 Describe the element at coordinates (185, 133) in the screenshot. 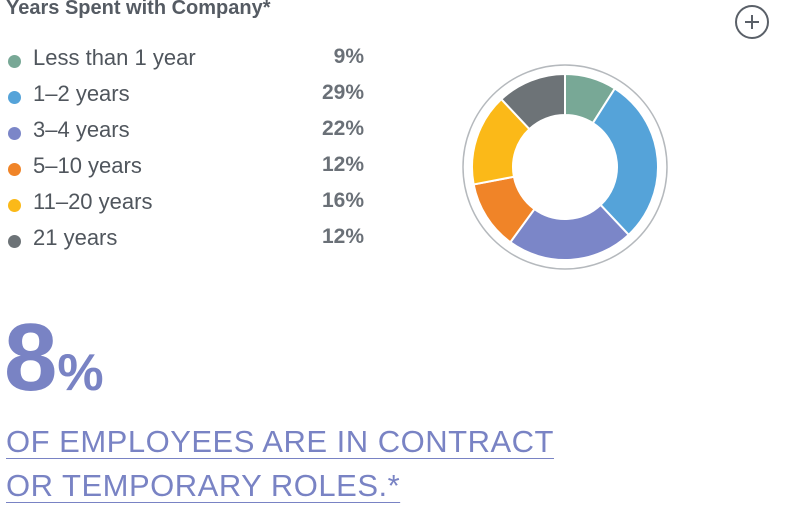

I see `legend-item: 3–4 years 22%` at that location.